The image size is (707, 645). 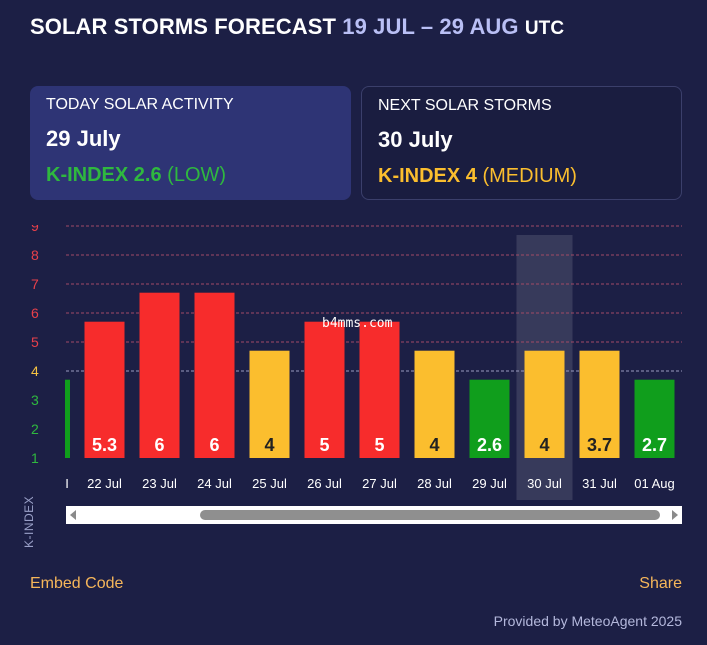 What do you see at coordinates (35, 313) in the screenshot?
I see `y-tick-label: 6` at bounding box center [35, 313].